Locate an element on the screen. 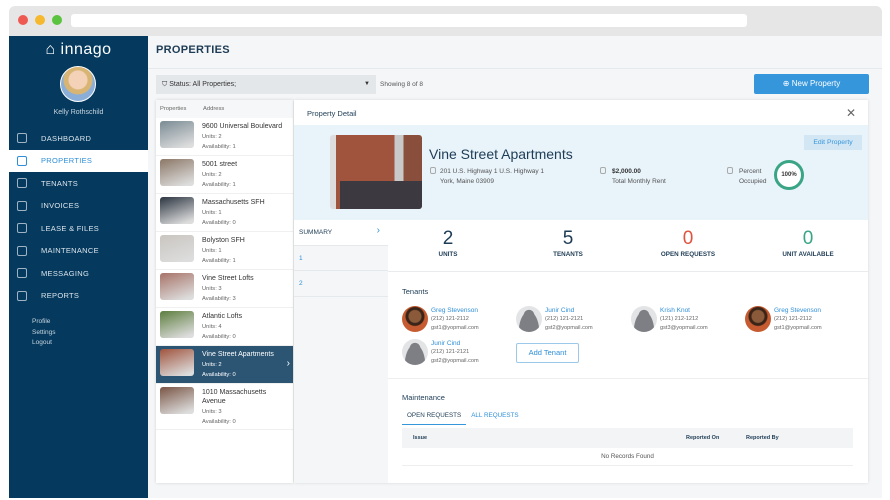 The width and height of the screenshot is (890, 500). showing-count: Showing 8 of 8 is located at coordinates (402, 84).